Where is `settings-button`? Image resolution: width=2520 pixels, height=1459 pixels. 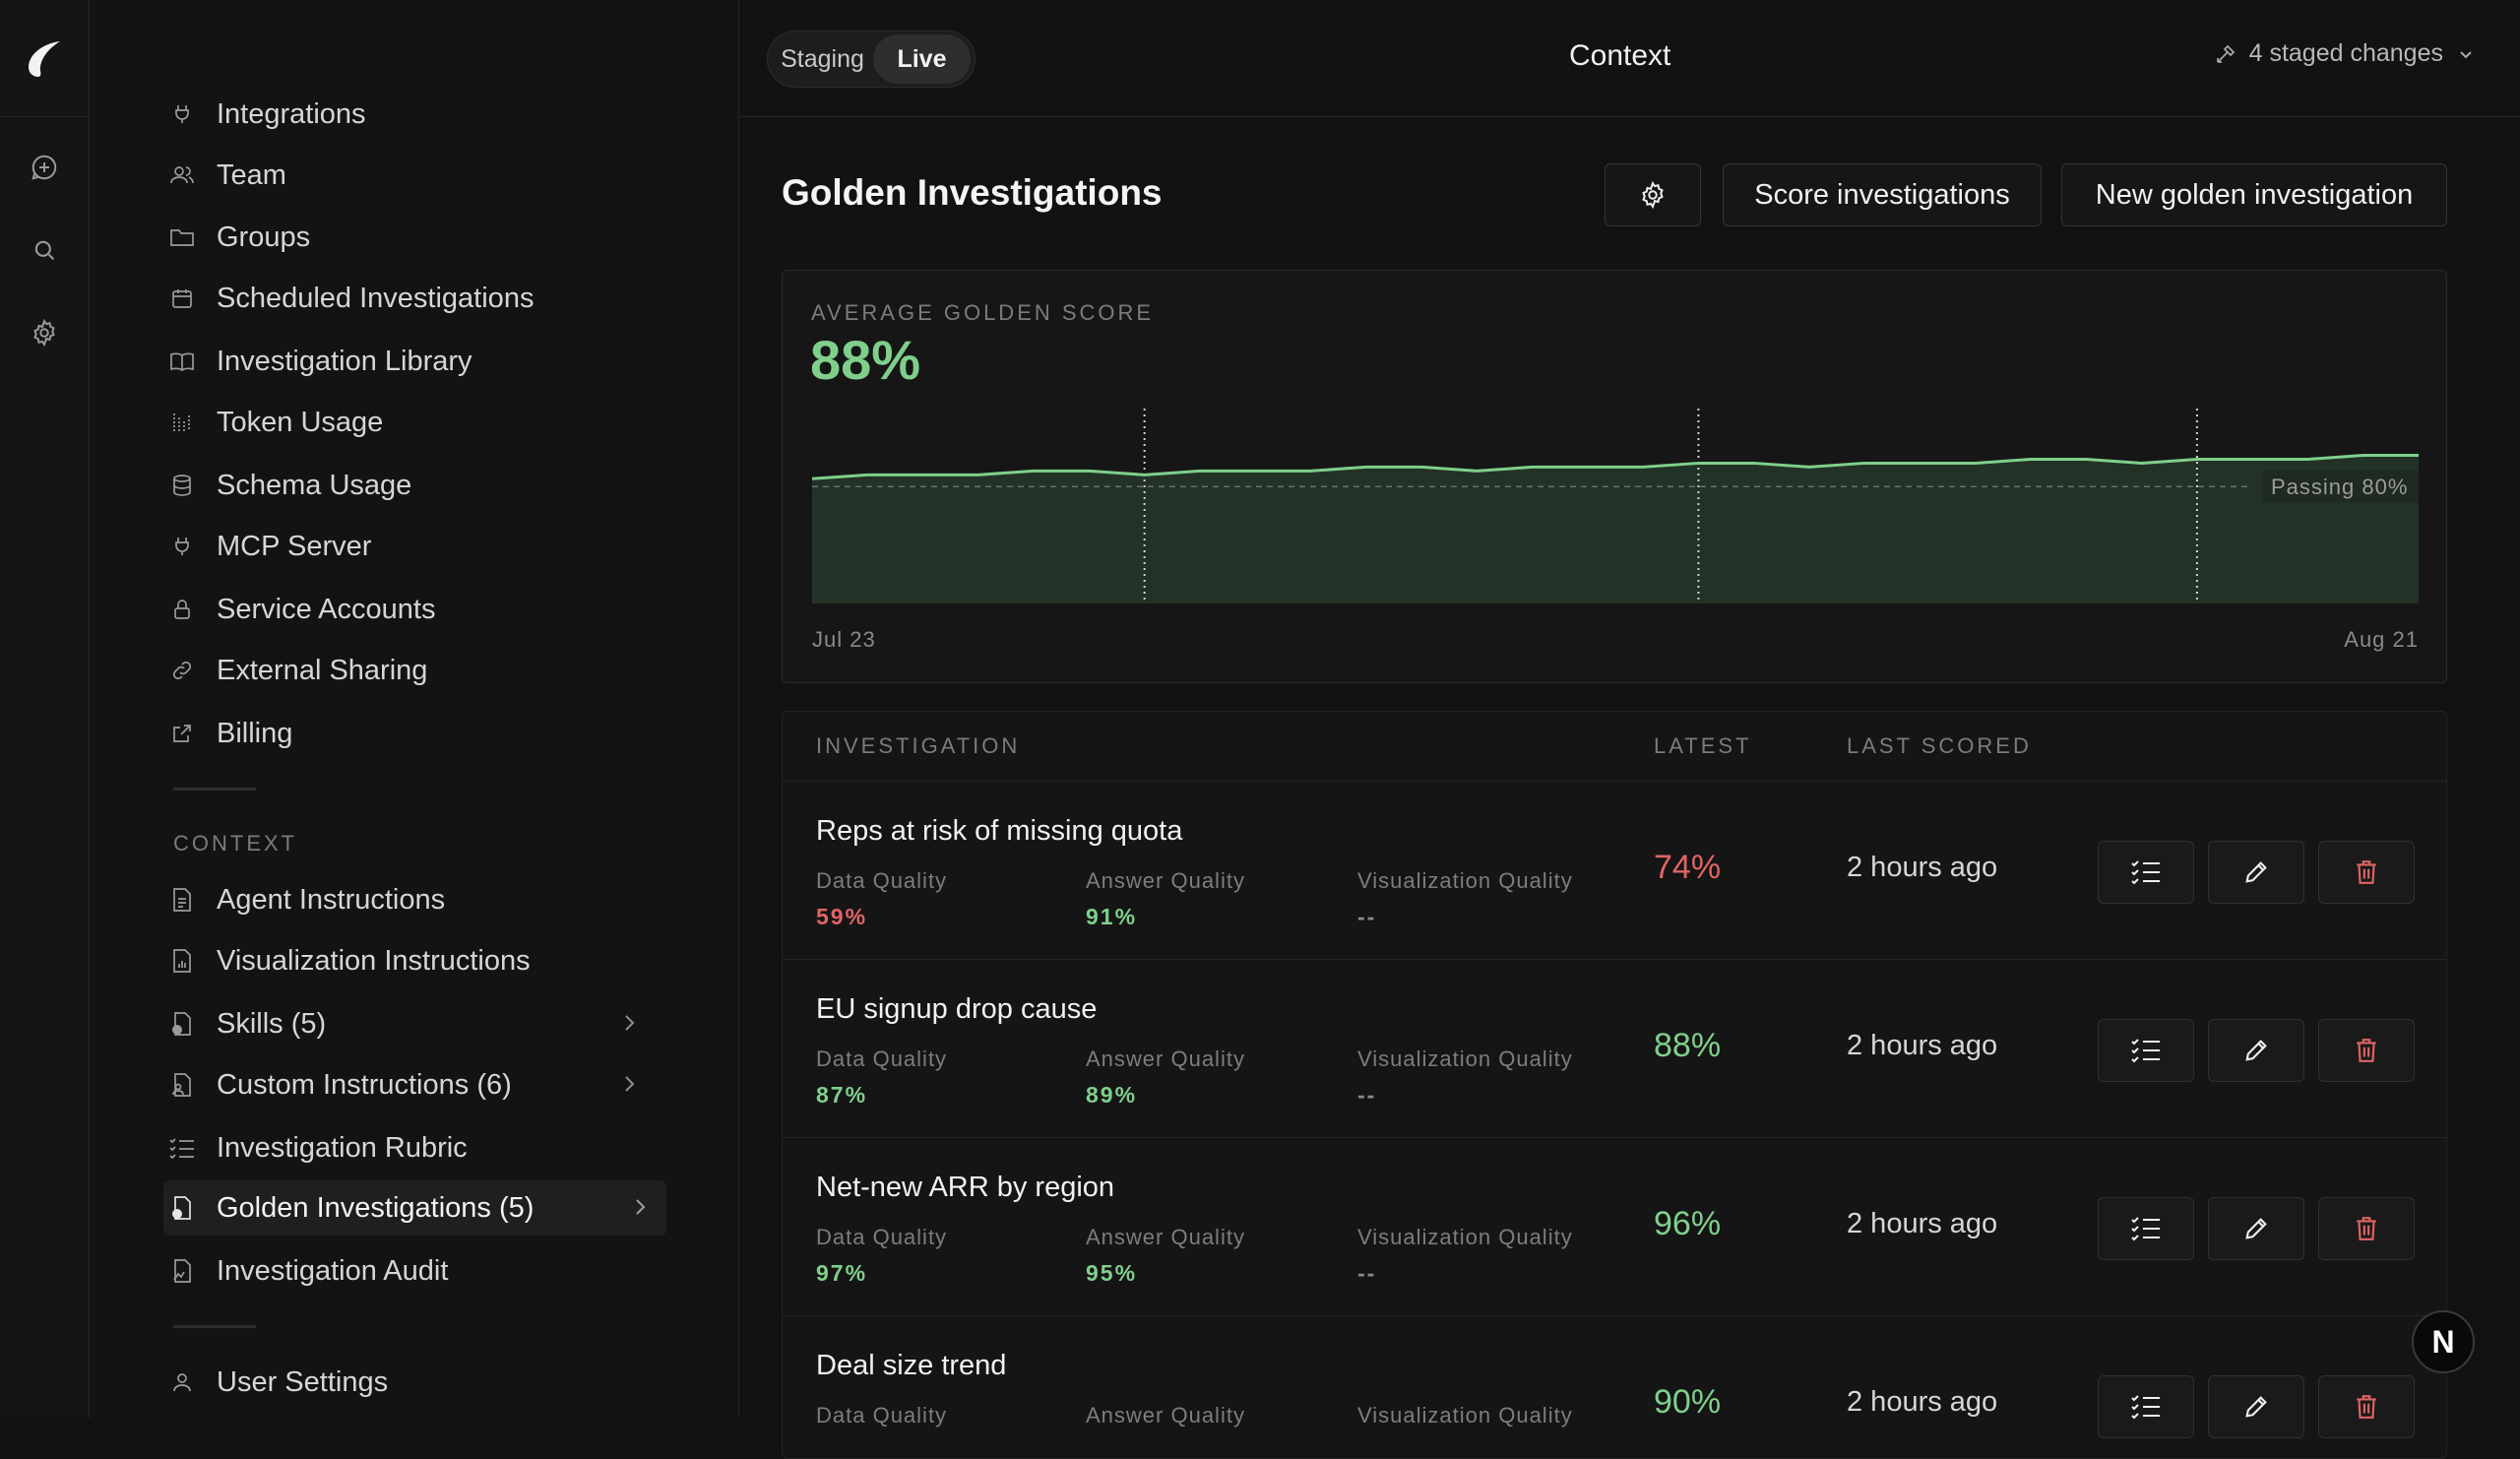
settings-button is located at coordinates (1653, 194).